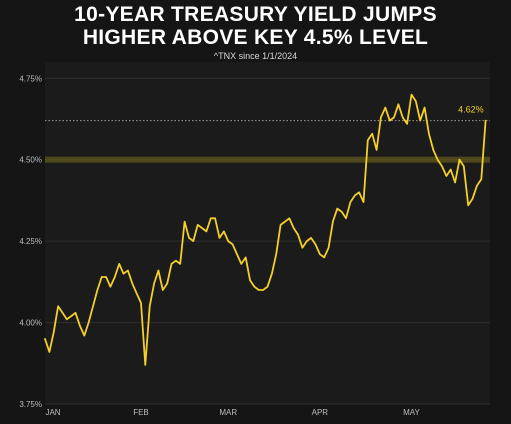 This screenshot has height=424, width=511. Describe the element at coordinates (30, 323) in the screenshot. I see `y-tick-label-1: 4.00%` at that location.